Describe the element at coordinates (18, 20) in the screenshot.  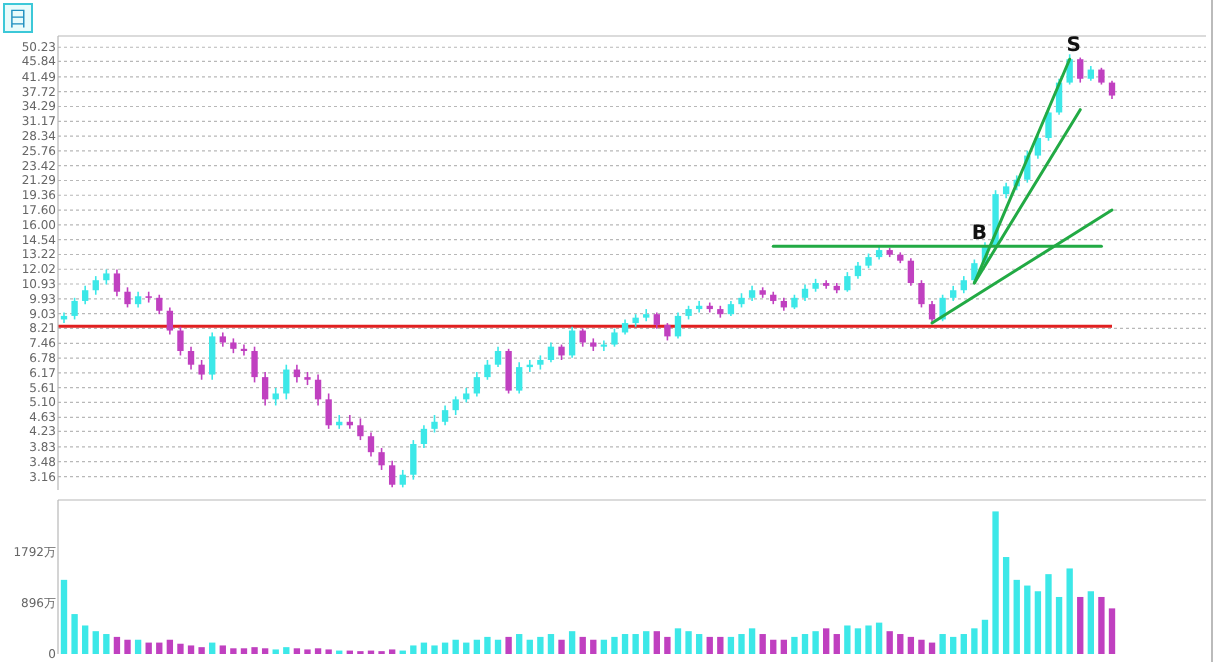
I see `text: 日` at that location.